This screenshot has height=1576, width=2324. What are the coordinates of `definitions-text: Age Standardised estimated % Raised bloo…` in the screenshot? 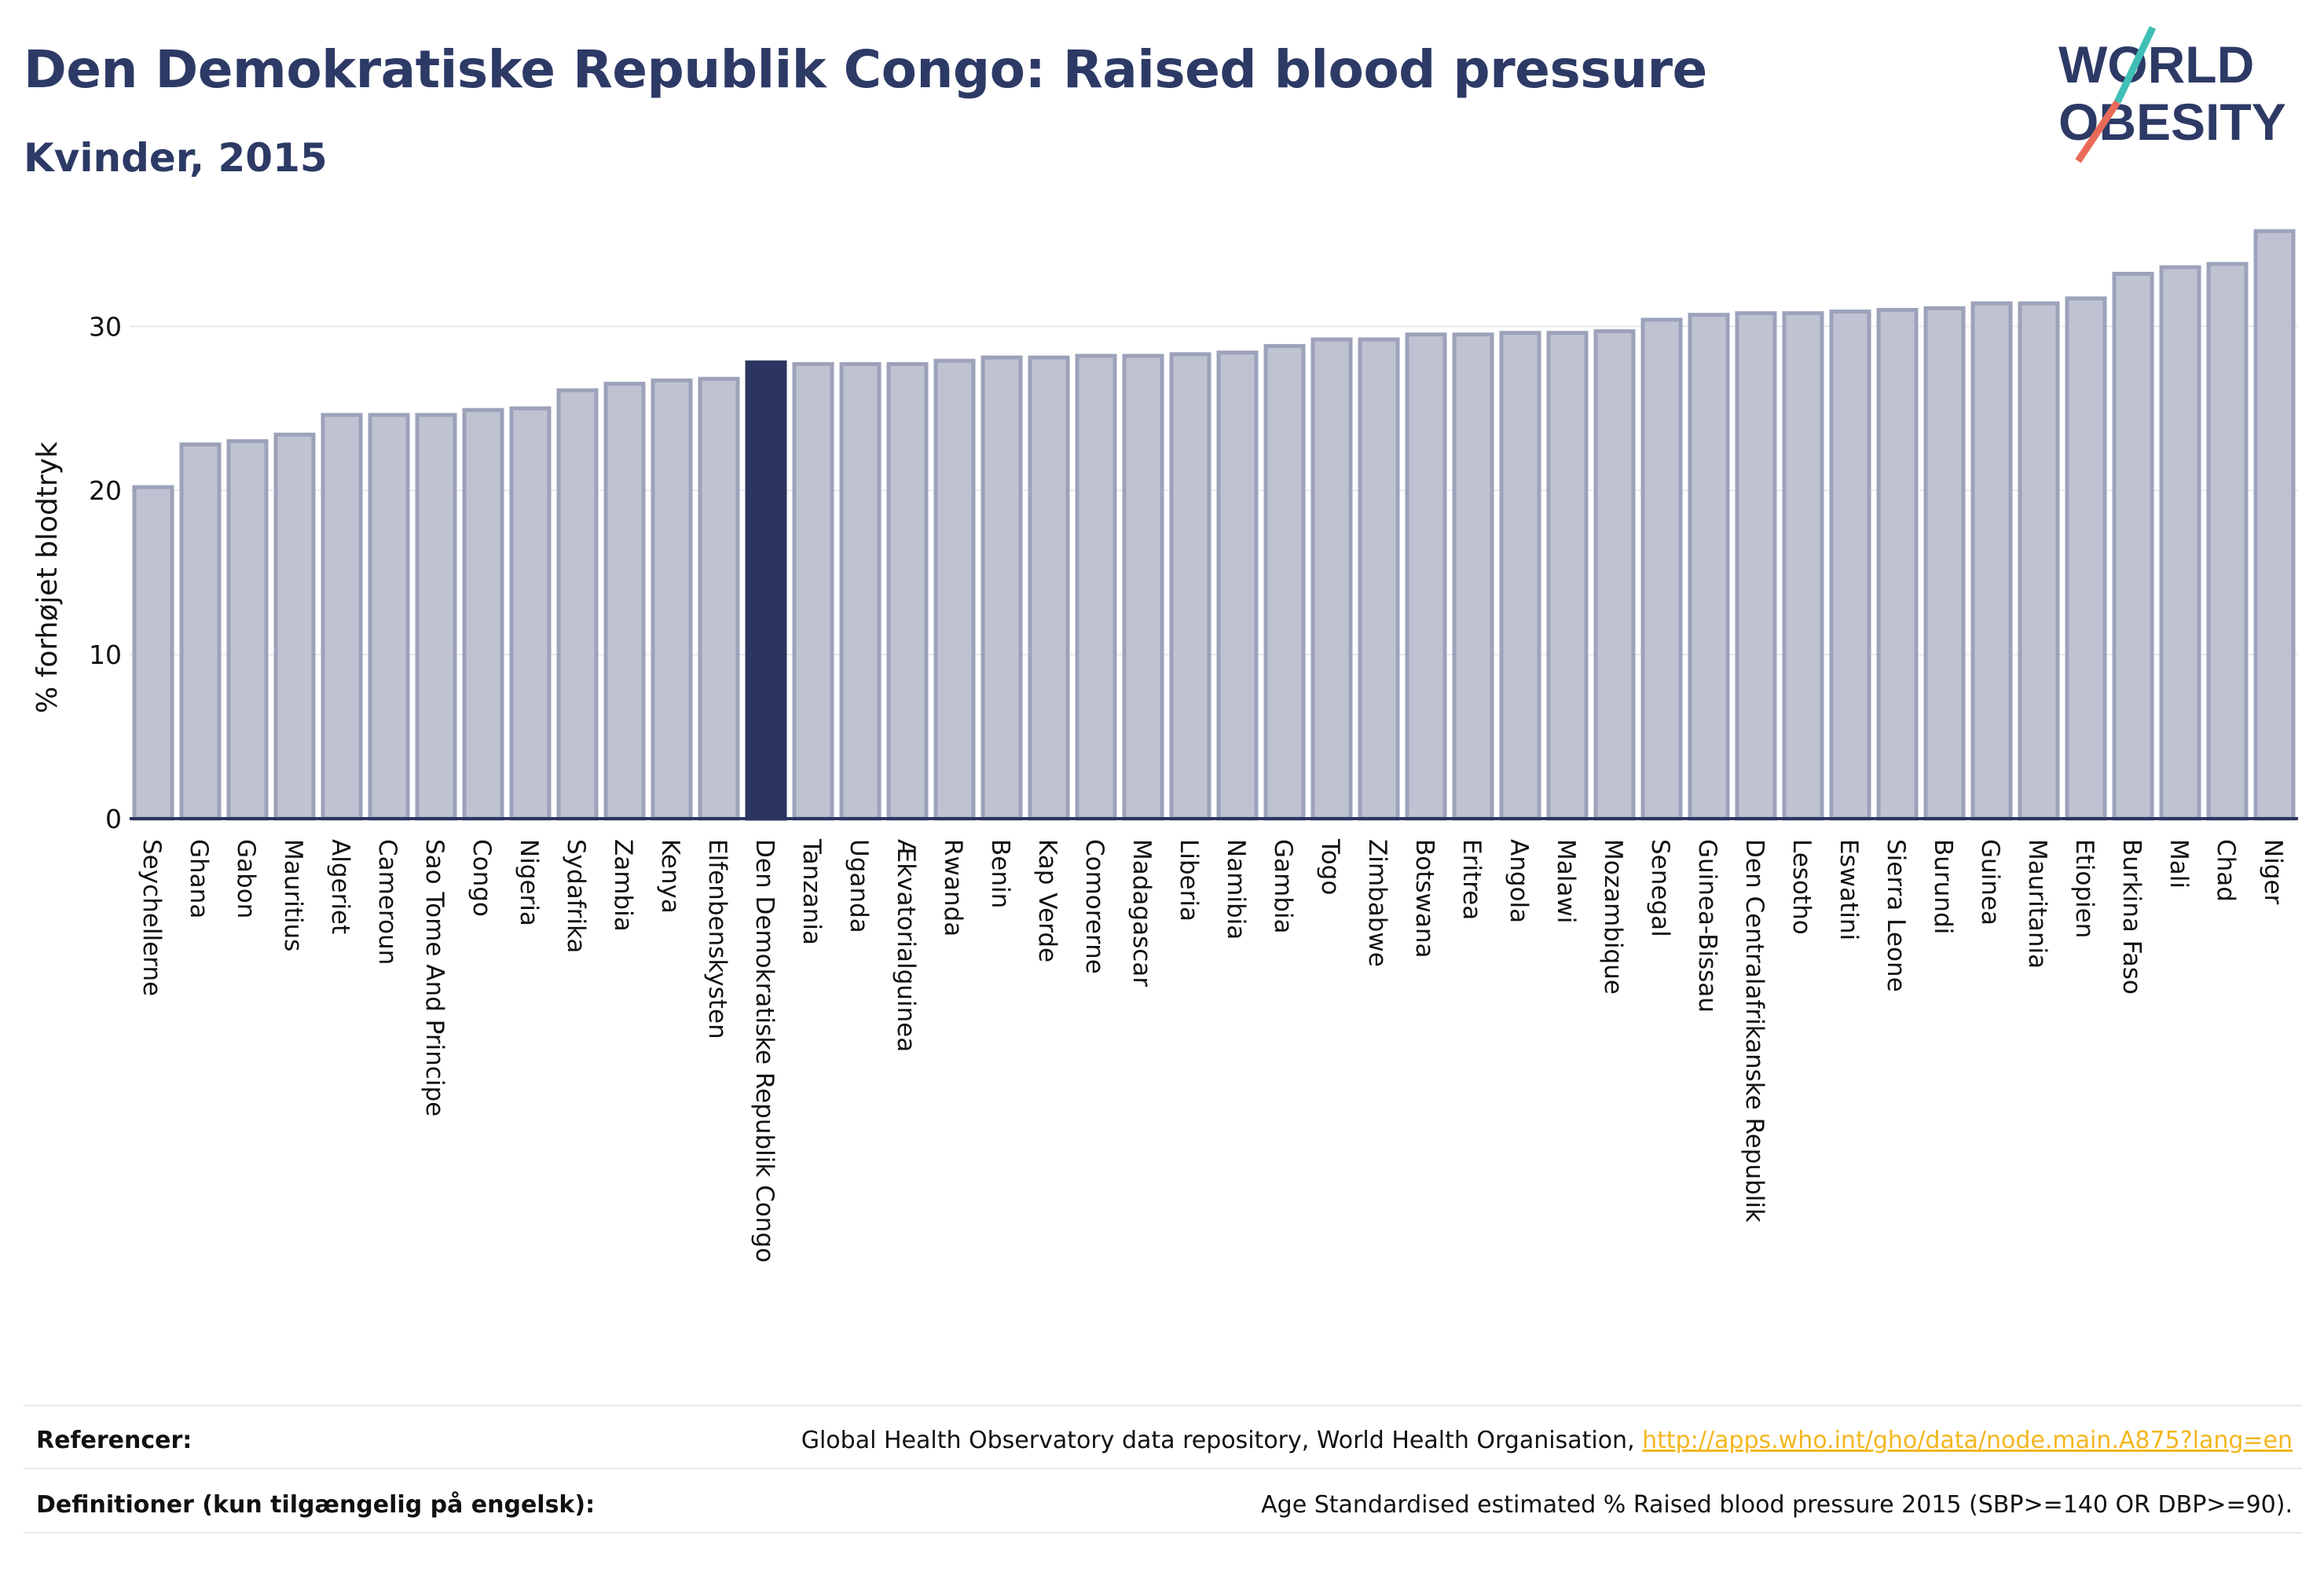 It's located at (1777, 1505).